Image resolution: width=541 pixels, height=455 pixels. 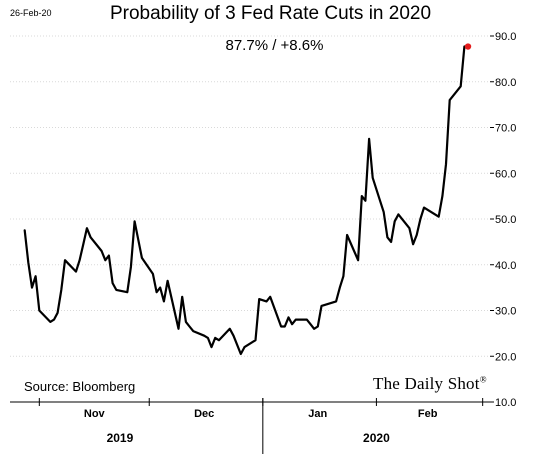 What do you see at coordinates (505, 357) in the screenshot?
I see `y-tick-label: 20.0` at bounding box center [505, 357].